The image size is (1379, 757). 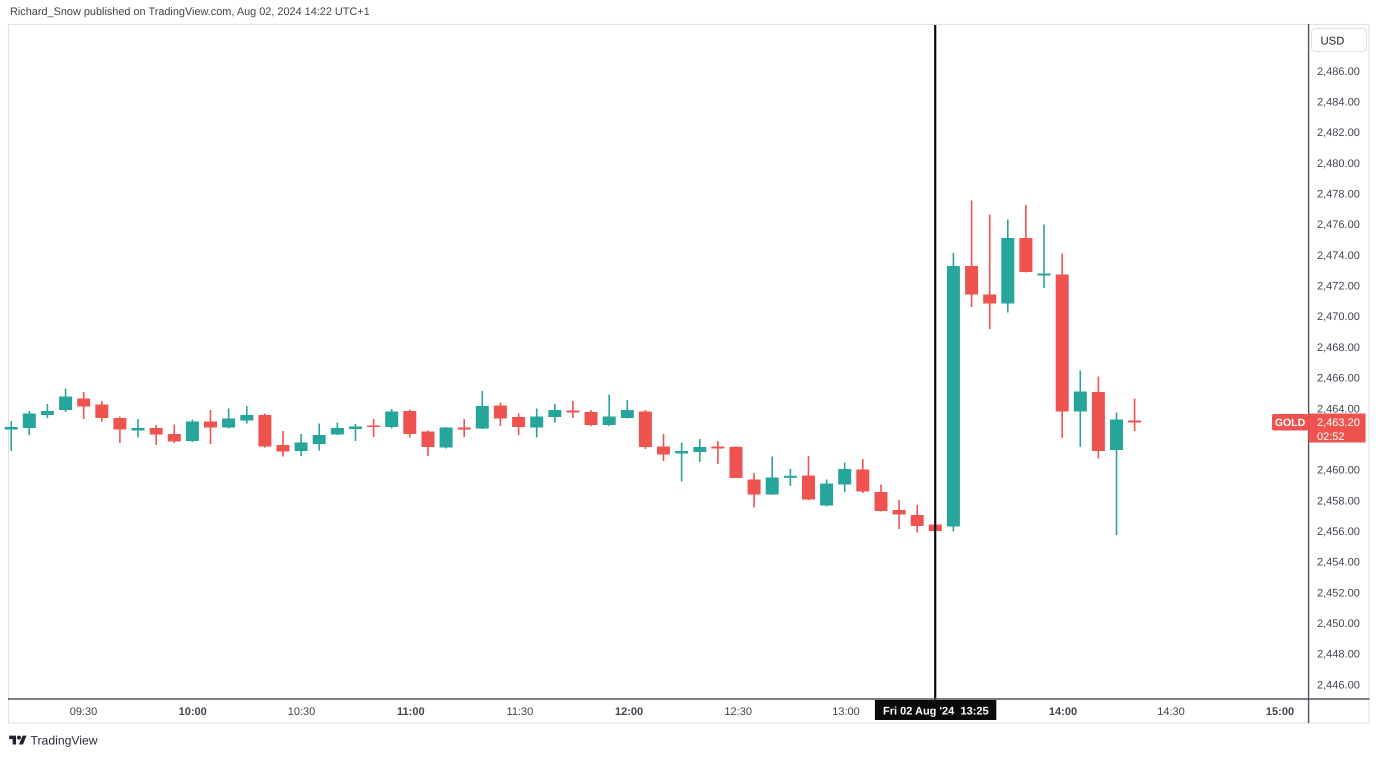 I want to click on svg-text: USD, so click(x=1333, y=41).